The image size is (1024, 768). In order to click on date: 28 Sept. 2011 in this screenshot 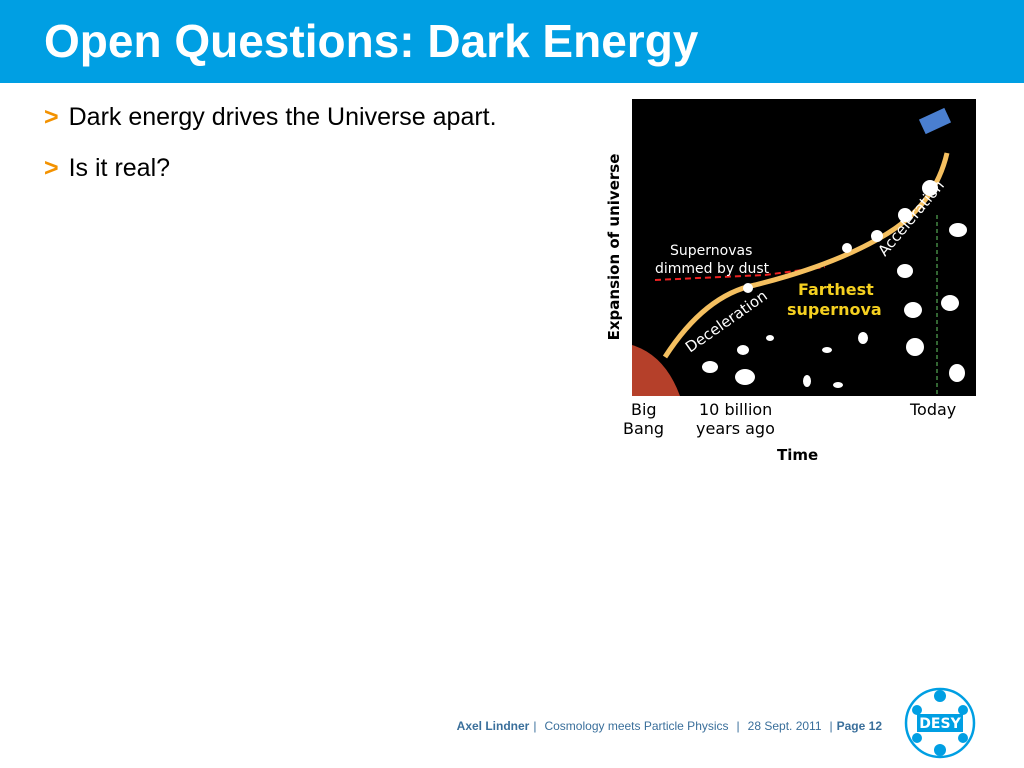, I will do `click(784, 726)`.